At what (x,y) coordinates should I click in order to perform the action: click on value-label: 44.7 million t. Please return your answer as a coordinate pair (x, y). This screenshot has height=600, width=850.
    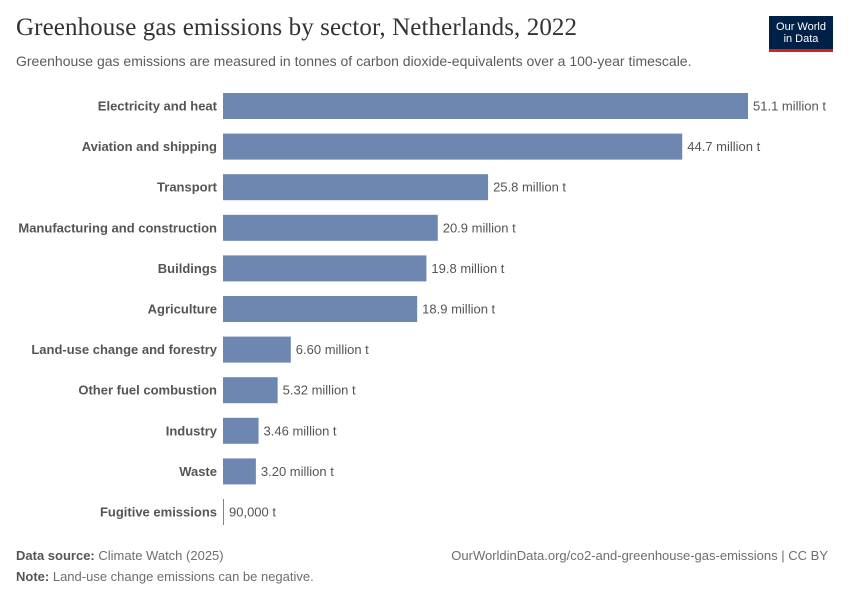
    Looking at the image, I should click on (723, 146).